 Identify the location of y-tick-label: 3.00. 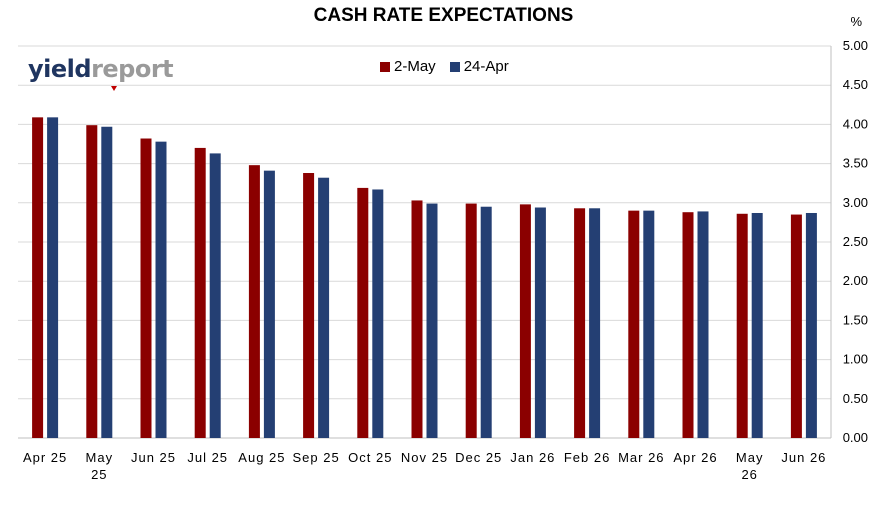
(855, 202).